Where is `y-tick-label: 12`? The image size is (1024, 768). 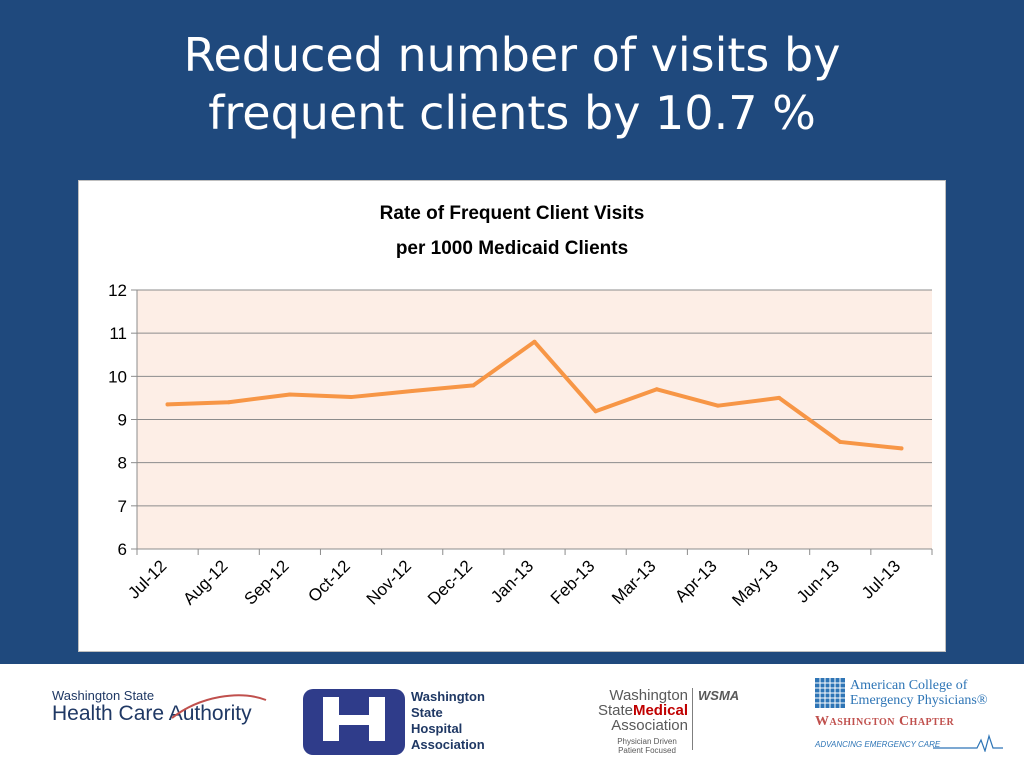
y-tick-label: 12 is located at coordinates (117, 290).